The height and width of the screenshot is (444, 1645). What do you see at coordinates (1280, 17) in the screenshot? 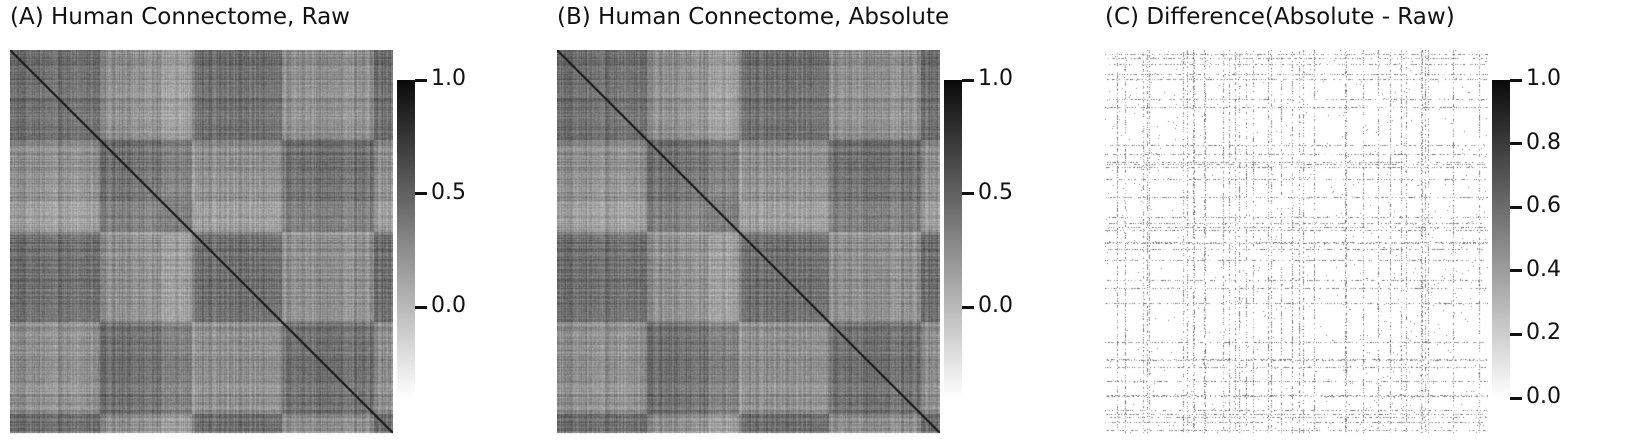
I see `chart-title: (C) Difference(Absolute - Raw)` at bounding box center [1280, 17].